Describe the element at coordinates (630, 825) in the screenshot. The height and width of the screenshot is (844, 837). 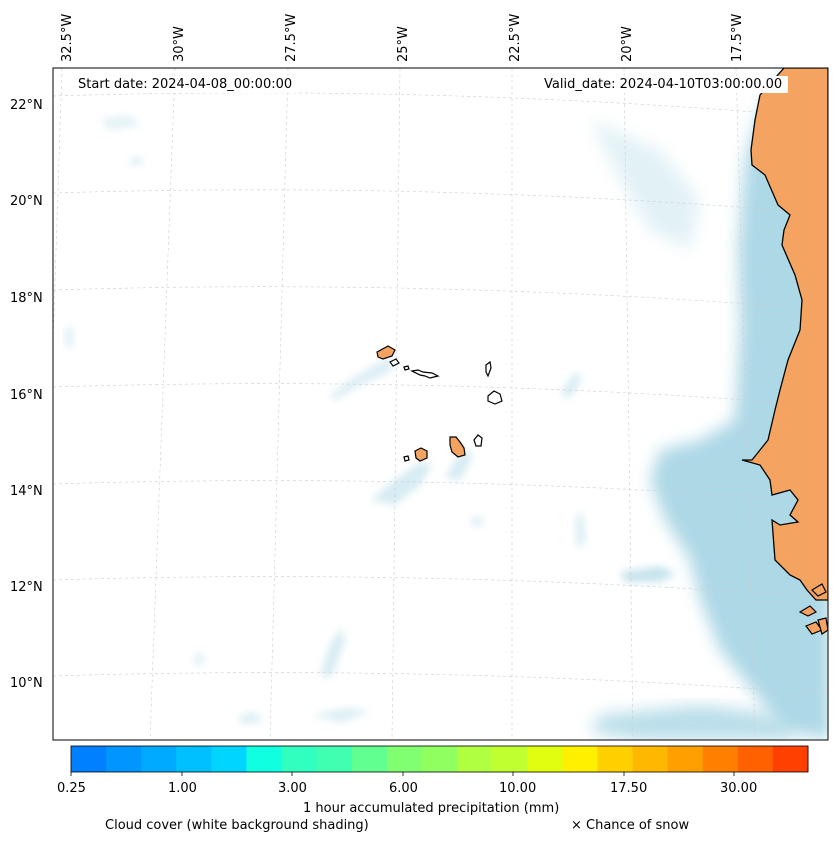
I see `snow-legend: × Chance of snow` at that location.